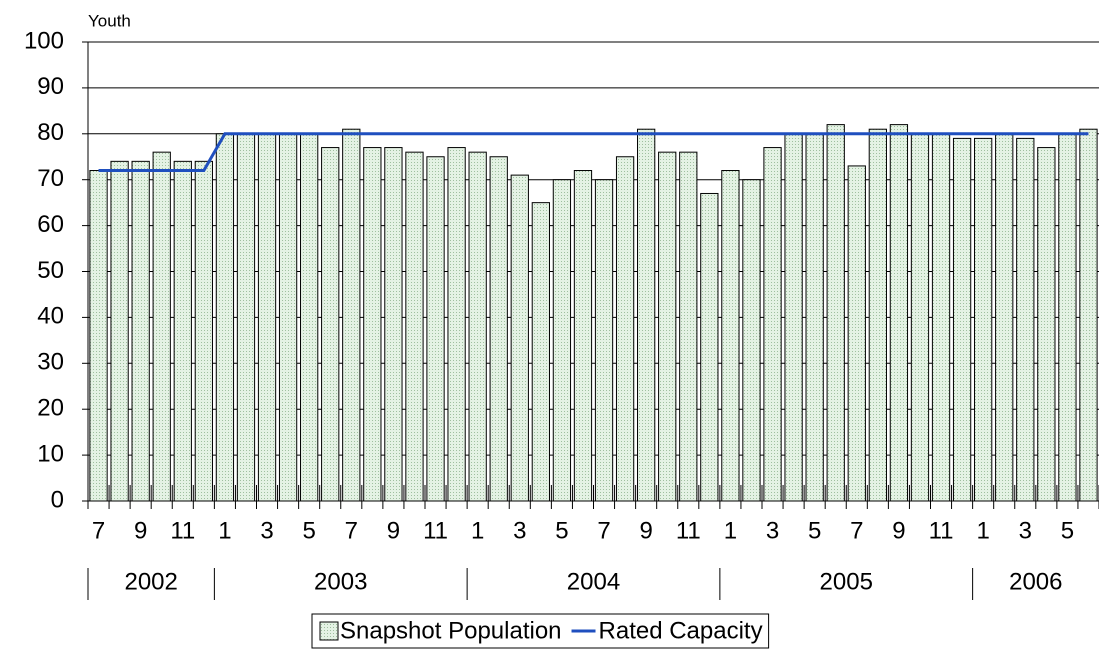 This screenshot has width=1099, height=650. I want to click on year-label: 2006, so click(1035, 581).